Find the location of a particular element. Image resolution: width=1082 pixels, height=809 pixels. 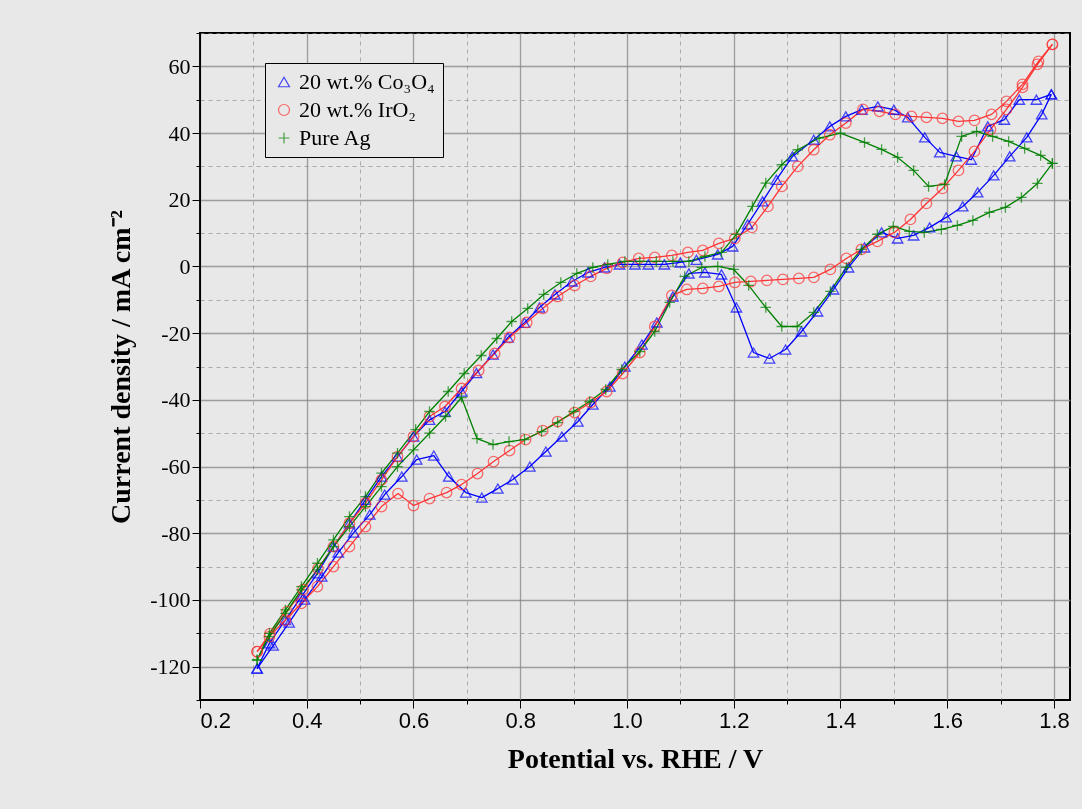

y-tick-label: -80 is located at coordinates (176, 533).